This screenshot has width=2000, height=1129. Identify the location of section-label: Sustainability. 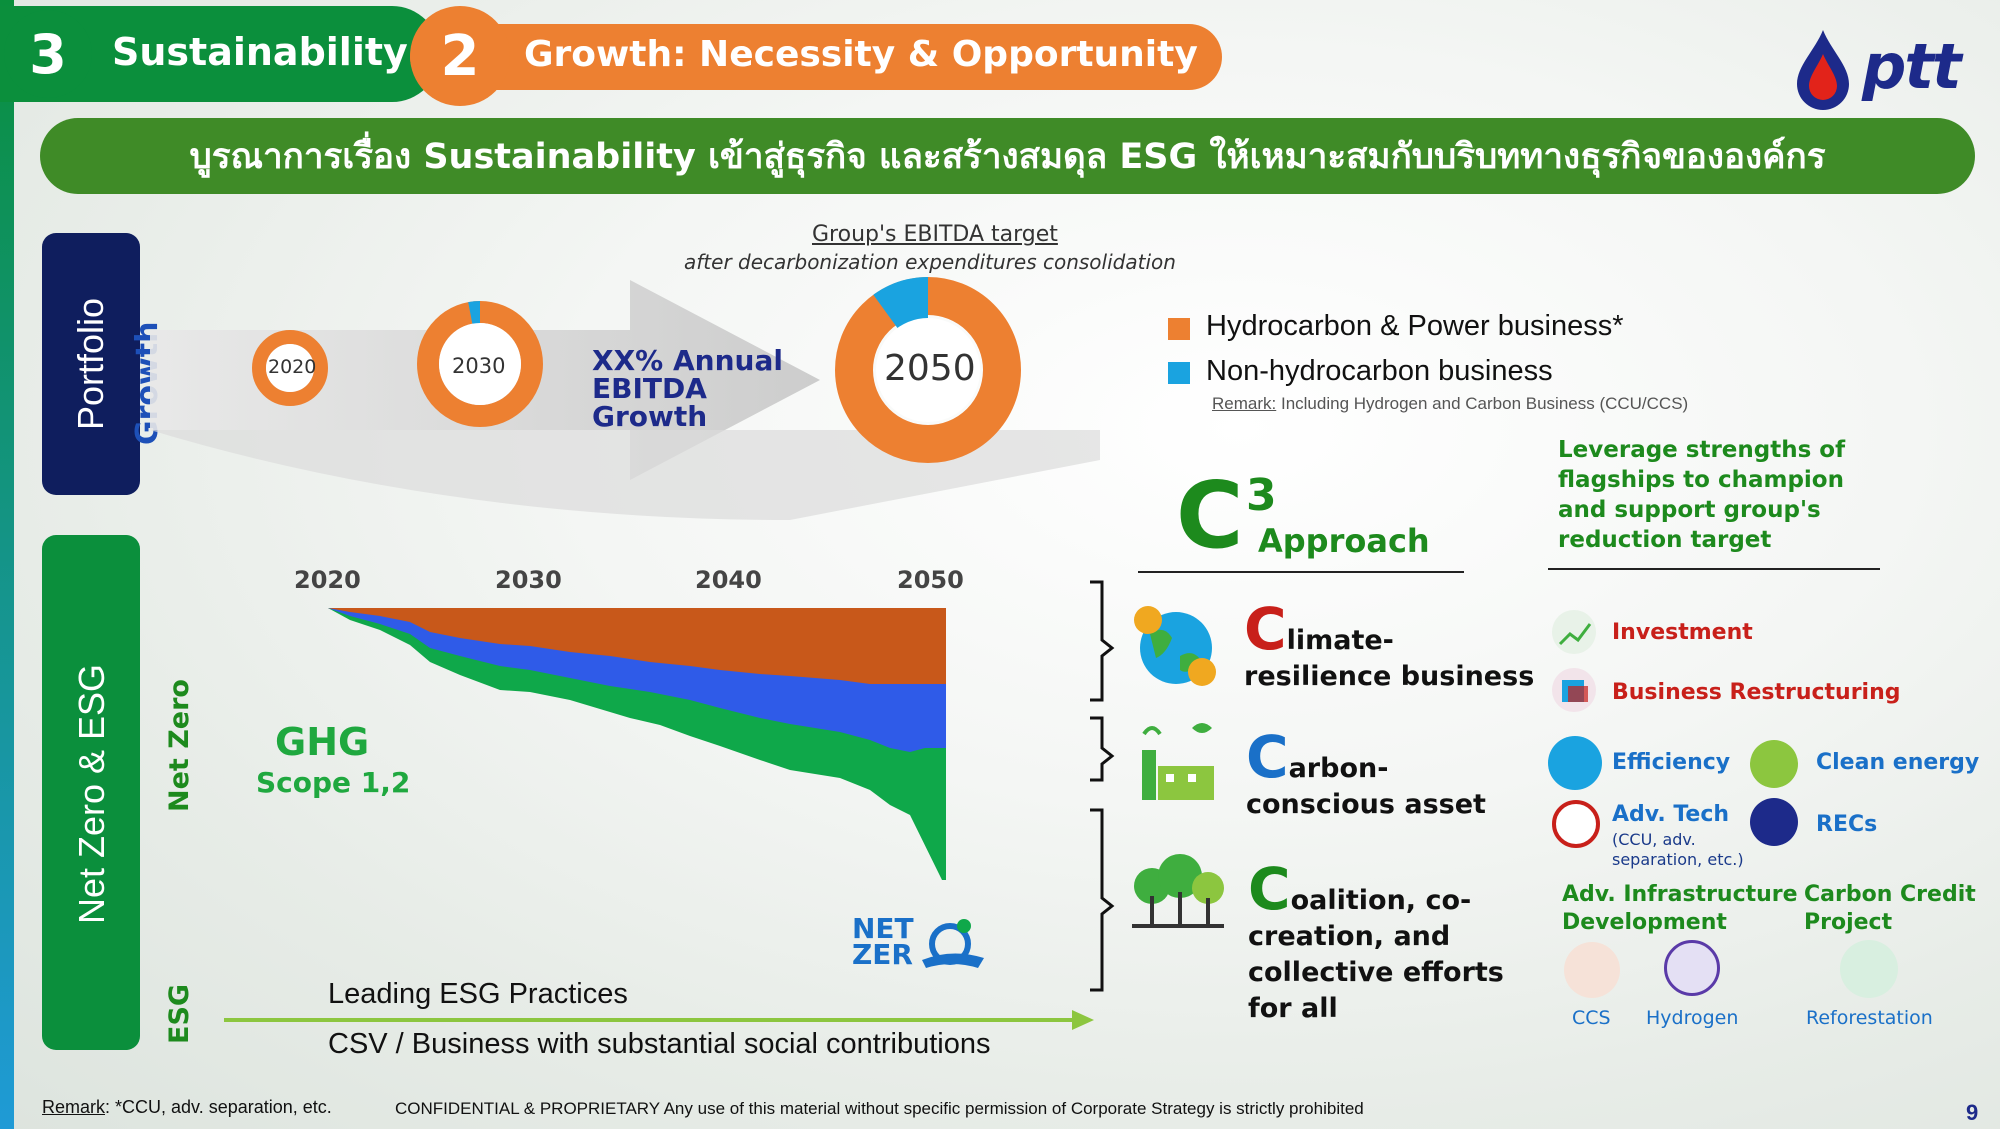
(260, 52).